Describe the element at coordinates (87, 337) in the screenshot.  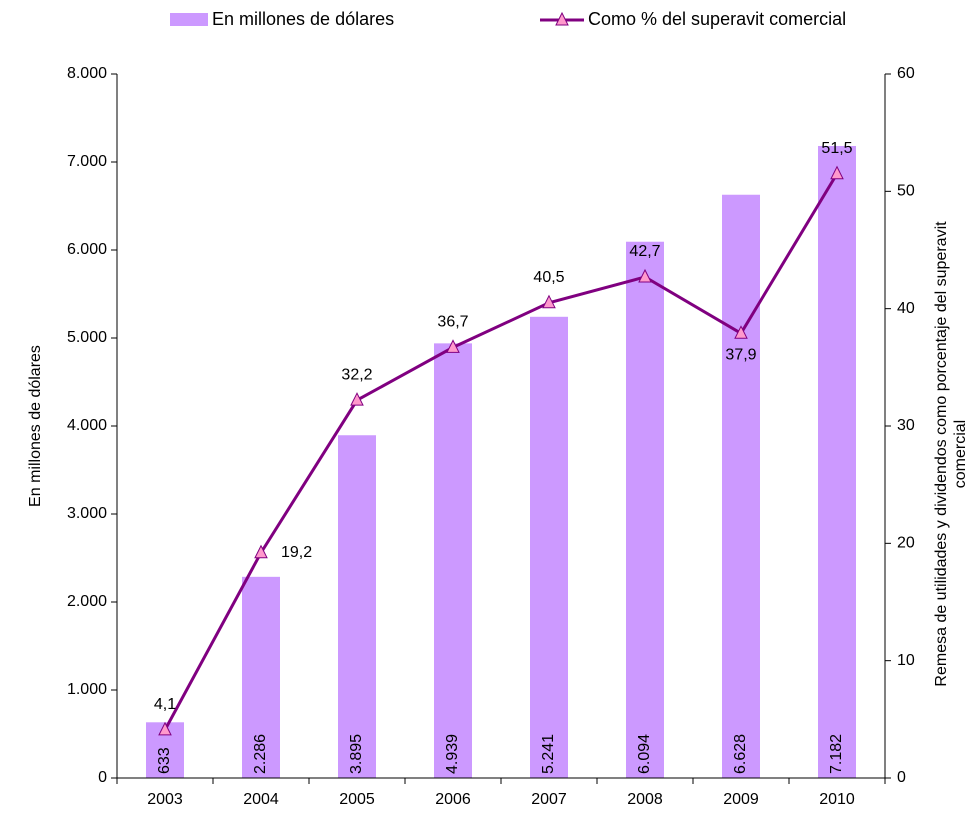
I see `y-tick-label: 5.000` at that location.